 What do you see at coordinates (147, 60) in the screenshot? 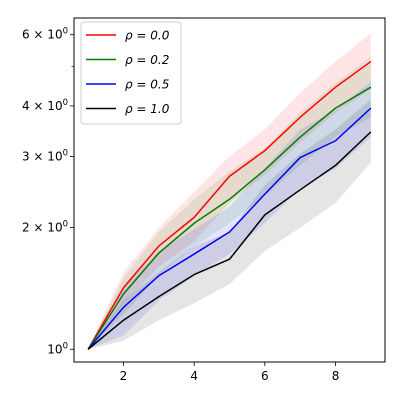
I see `legend-label-1: ρ = 0.2` at bounding box center [147, 60].